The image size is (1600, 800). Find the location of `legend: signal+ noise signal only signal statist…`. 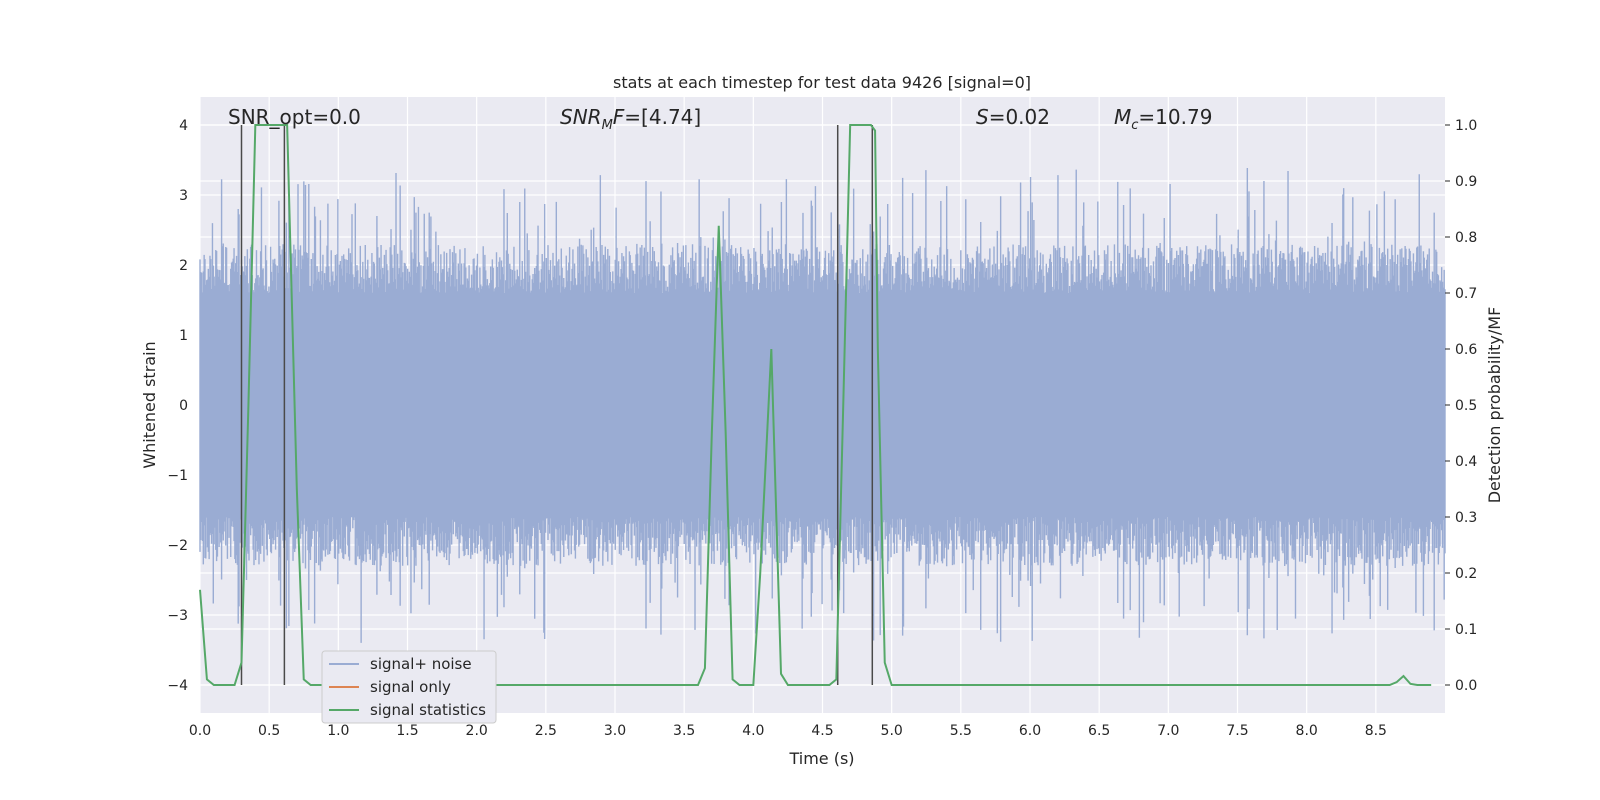

legend: signal+ noise signal only signal statist… is located at coordinates (409, 687).